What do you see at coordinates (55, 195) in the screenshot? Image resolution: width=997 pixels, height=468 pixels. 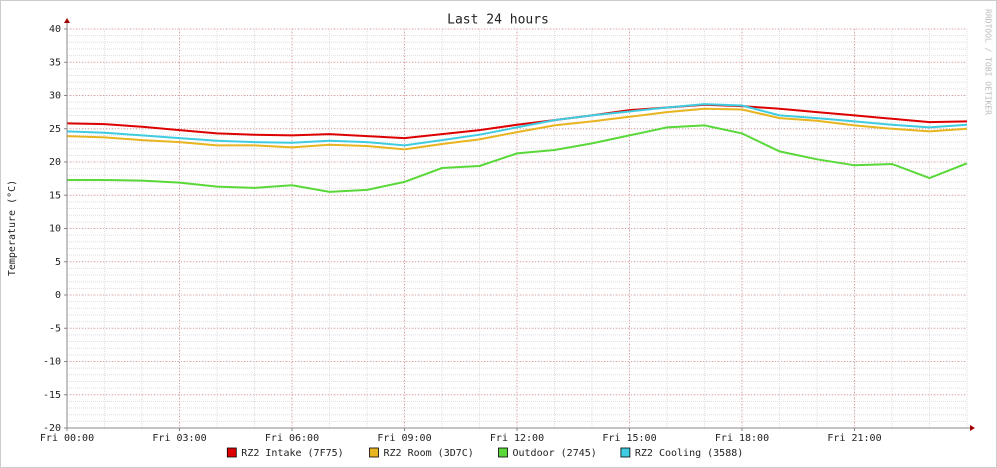 I see `y-tick-label: 15` at bounding box center [55, 195].